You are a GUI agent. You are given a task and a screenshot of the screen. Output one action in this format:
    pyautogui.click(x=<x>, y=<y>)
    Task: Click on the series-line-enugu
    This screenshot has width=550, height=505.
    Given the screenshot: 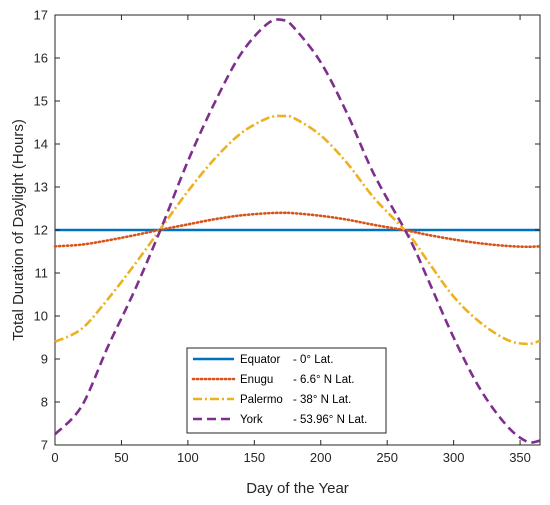 What is the action you would take?
    pyautogui.click(x=297, y=230)
    